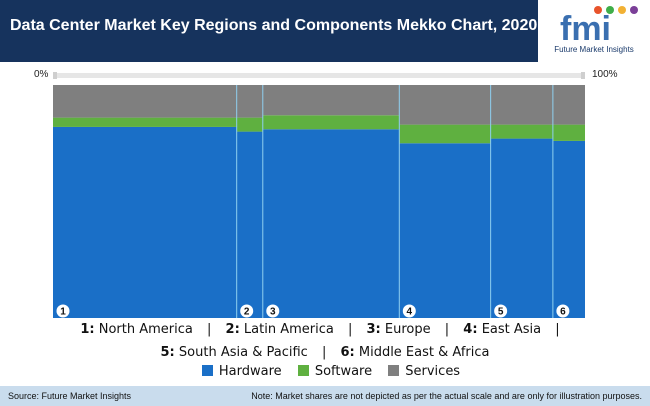 Image resolution: width=650 pixels, height=406 pixels. I want to click on region-badge-label: 1, so click(63, 312).